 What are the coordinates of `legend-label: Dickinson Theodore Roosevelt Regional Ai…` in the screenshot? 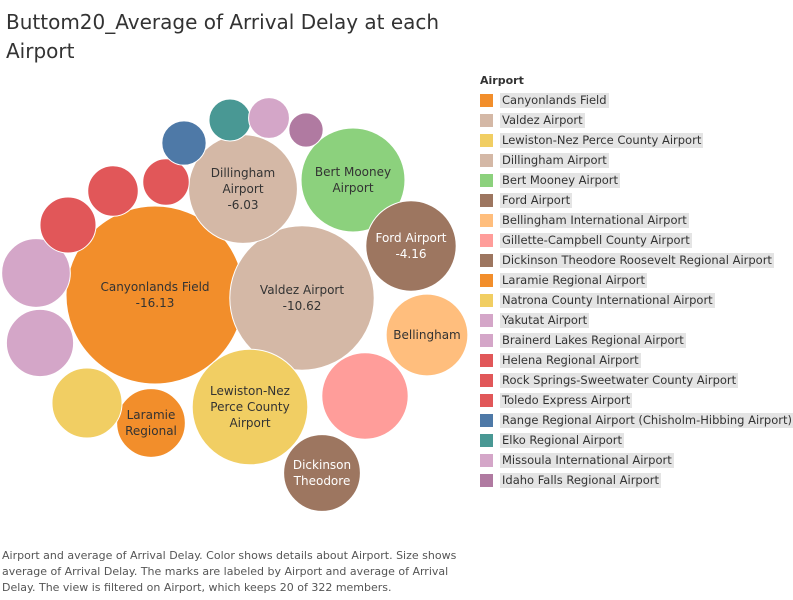 It's located at (637, 260).